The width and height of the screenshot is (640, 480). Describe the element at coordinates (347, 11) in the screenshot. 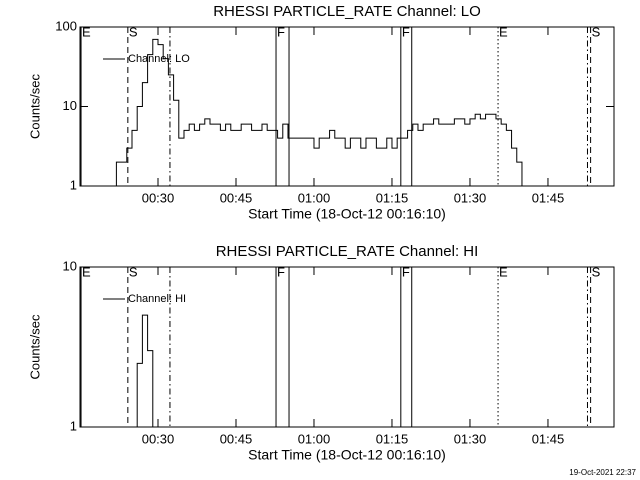

I see `chart-title: RHESSI PARTICLE_RATE Channel: LO` at that location.